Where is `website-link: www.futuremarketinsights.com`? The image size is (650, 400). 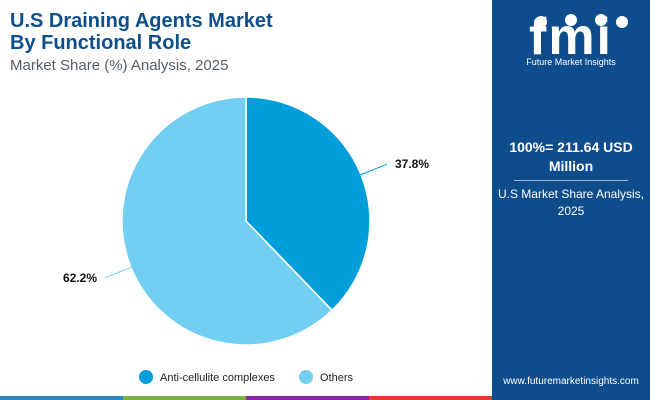 website-link: www.futuremarketinsights.com is located at coordinates (571, 381).